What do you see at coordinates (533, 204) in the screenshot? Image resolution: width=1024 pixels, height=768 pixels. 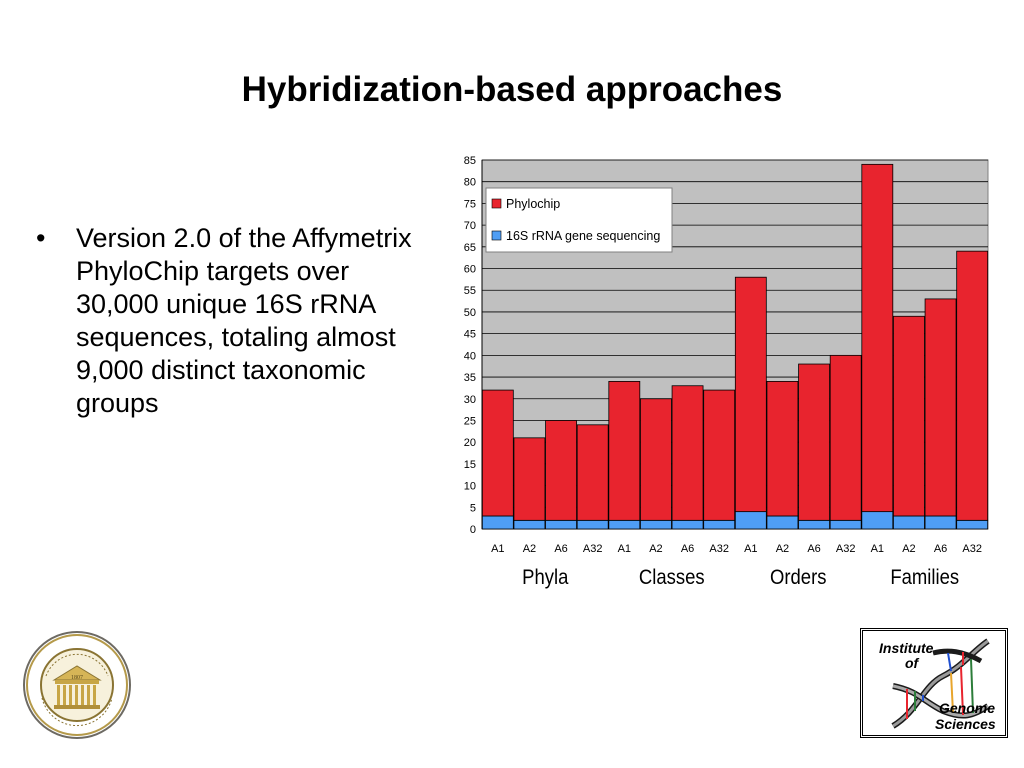 I see `legend-label: Phylochip` at bounding box center [533, 204].